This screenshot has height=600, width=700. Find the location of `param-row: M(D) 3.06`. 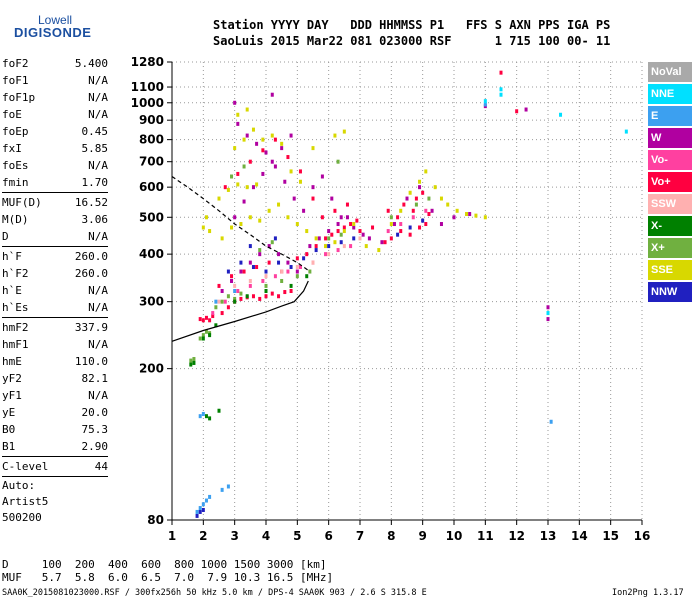

param-row: M(D) 3.06 is located at coordinates (55, 219).